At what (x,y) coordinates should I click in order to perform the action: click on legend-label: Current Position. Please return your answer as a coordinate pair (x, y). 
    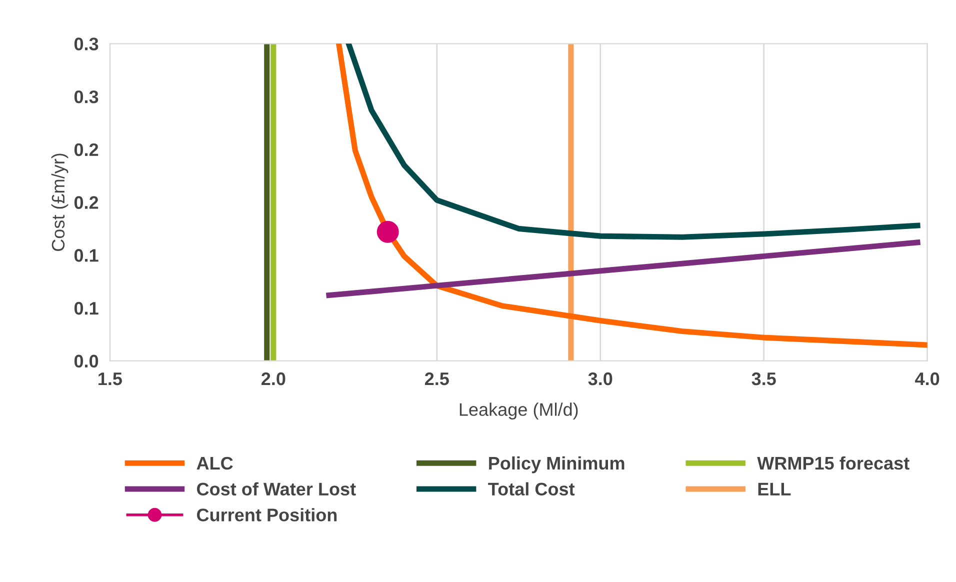
    Looking at the image, I should click on (267, 515).